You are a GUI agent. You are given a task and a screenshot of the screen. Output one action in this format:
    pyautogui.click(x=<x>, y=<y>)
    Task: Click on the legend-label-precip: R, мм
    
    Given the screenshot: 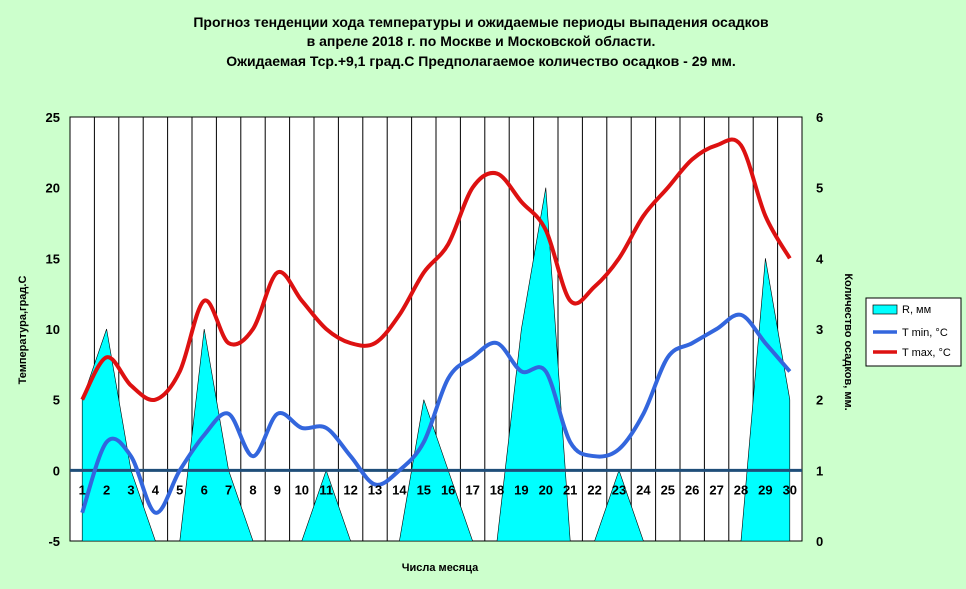 What is the action you would take?
    pyautogui.click(x=916, y=310)
    